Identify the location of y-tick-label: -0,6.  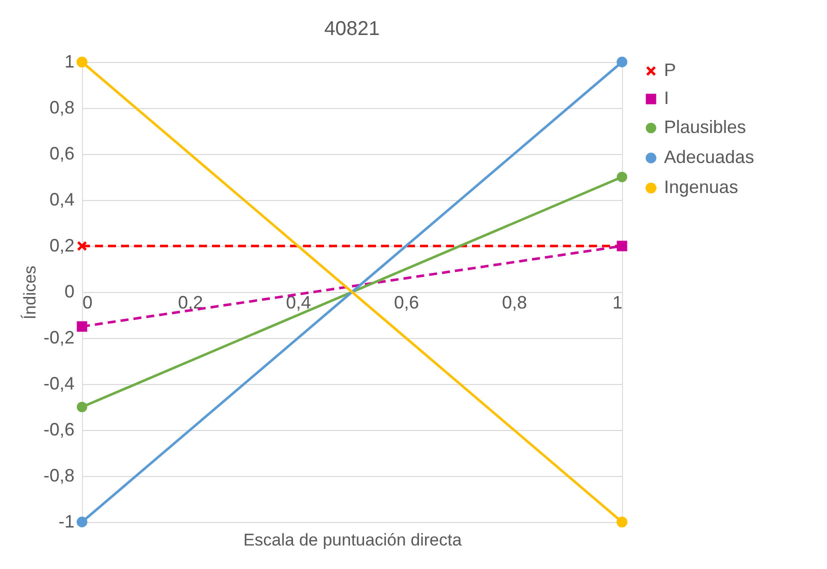
(58, 430).